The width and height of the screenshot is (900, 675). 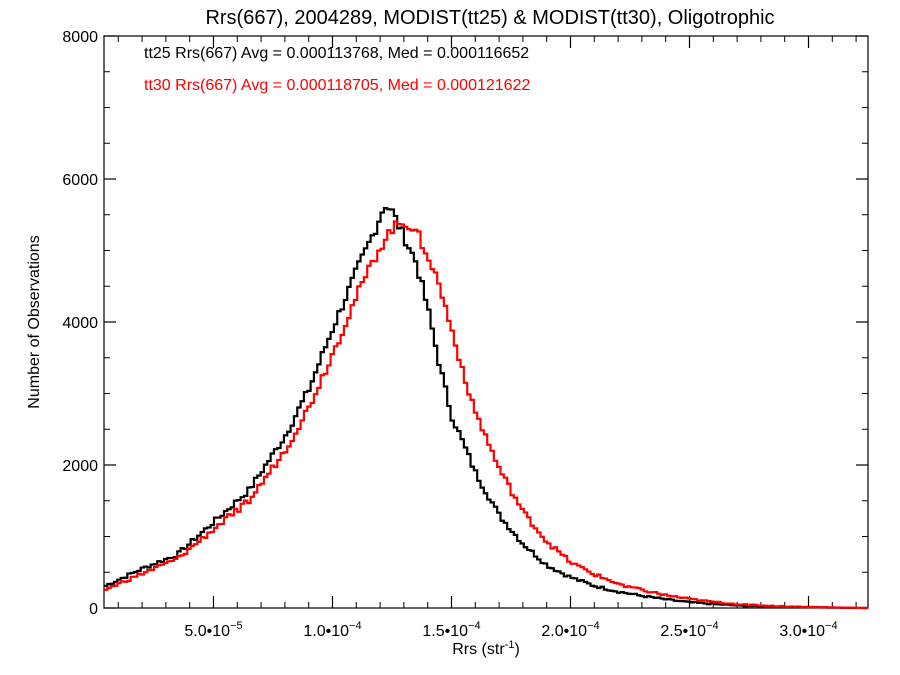 I want to click on x-tick-mantissa: 2.5•10, so click(x=683, y=631).